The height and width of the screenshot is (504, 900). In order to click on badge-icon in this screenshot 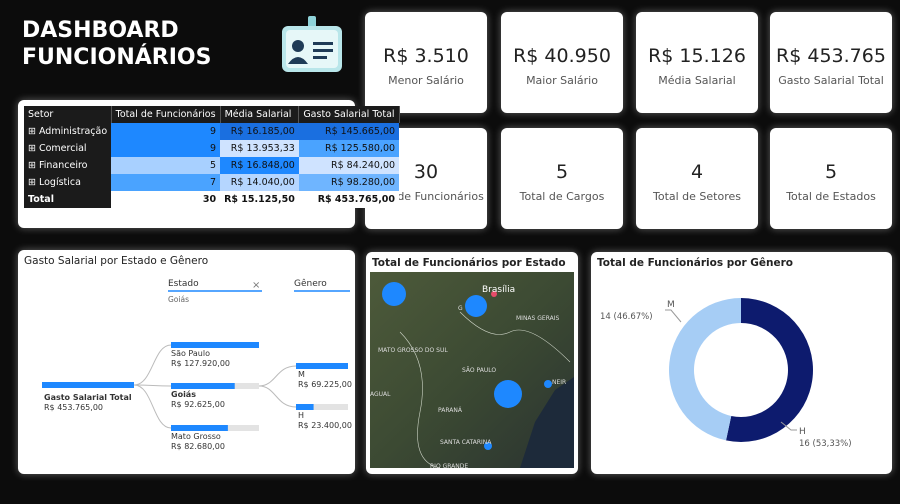, I will do `click(312, 44)`.